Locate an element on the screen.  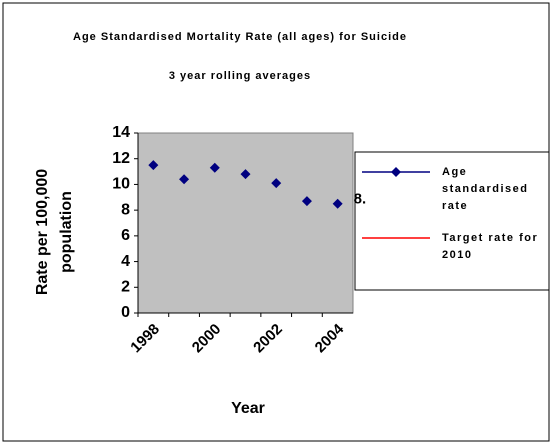
legend-label: Target rate for 2010 is located at coordinates (490, 246).